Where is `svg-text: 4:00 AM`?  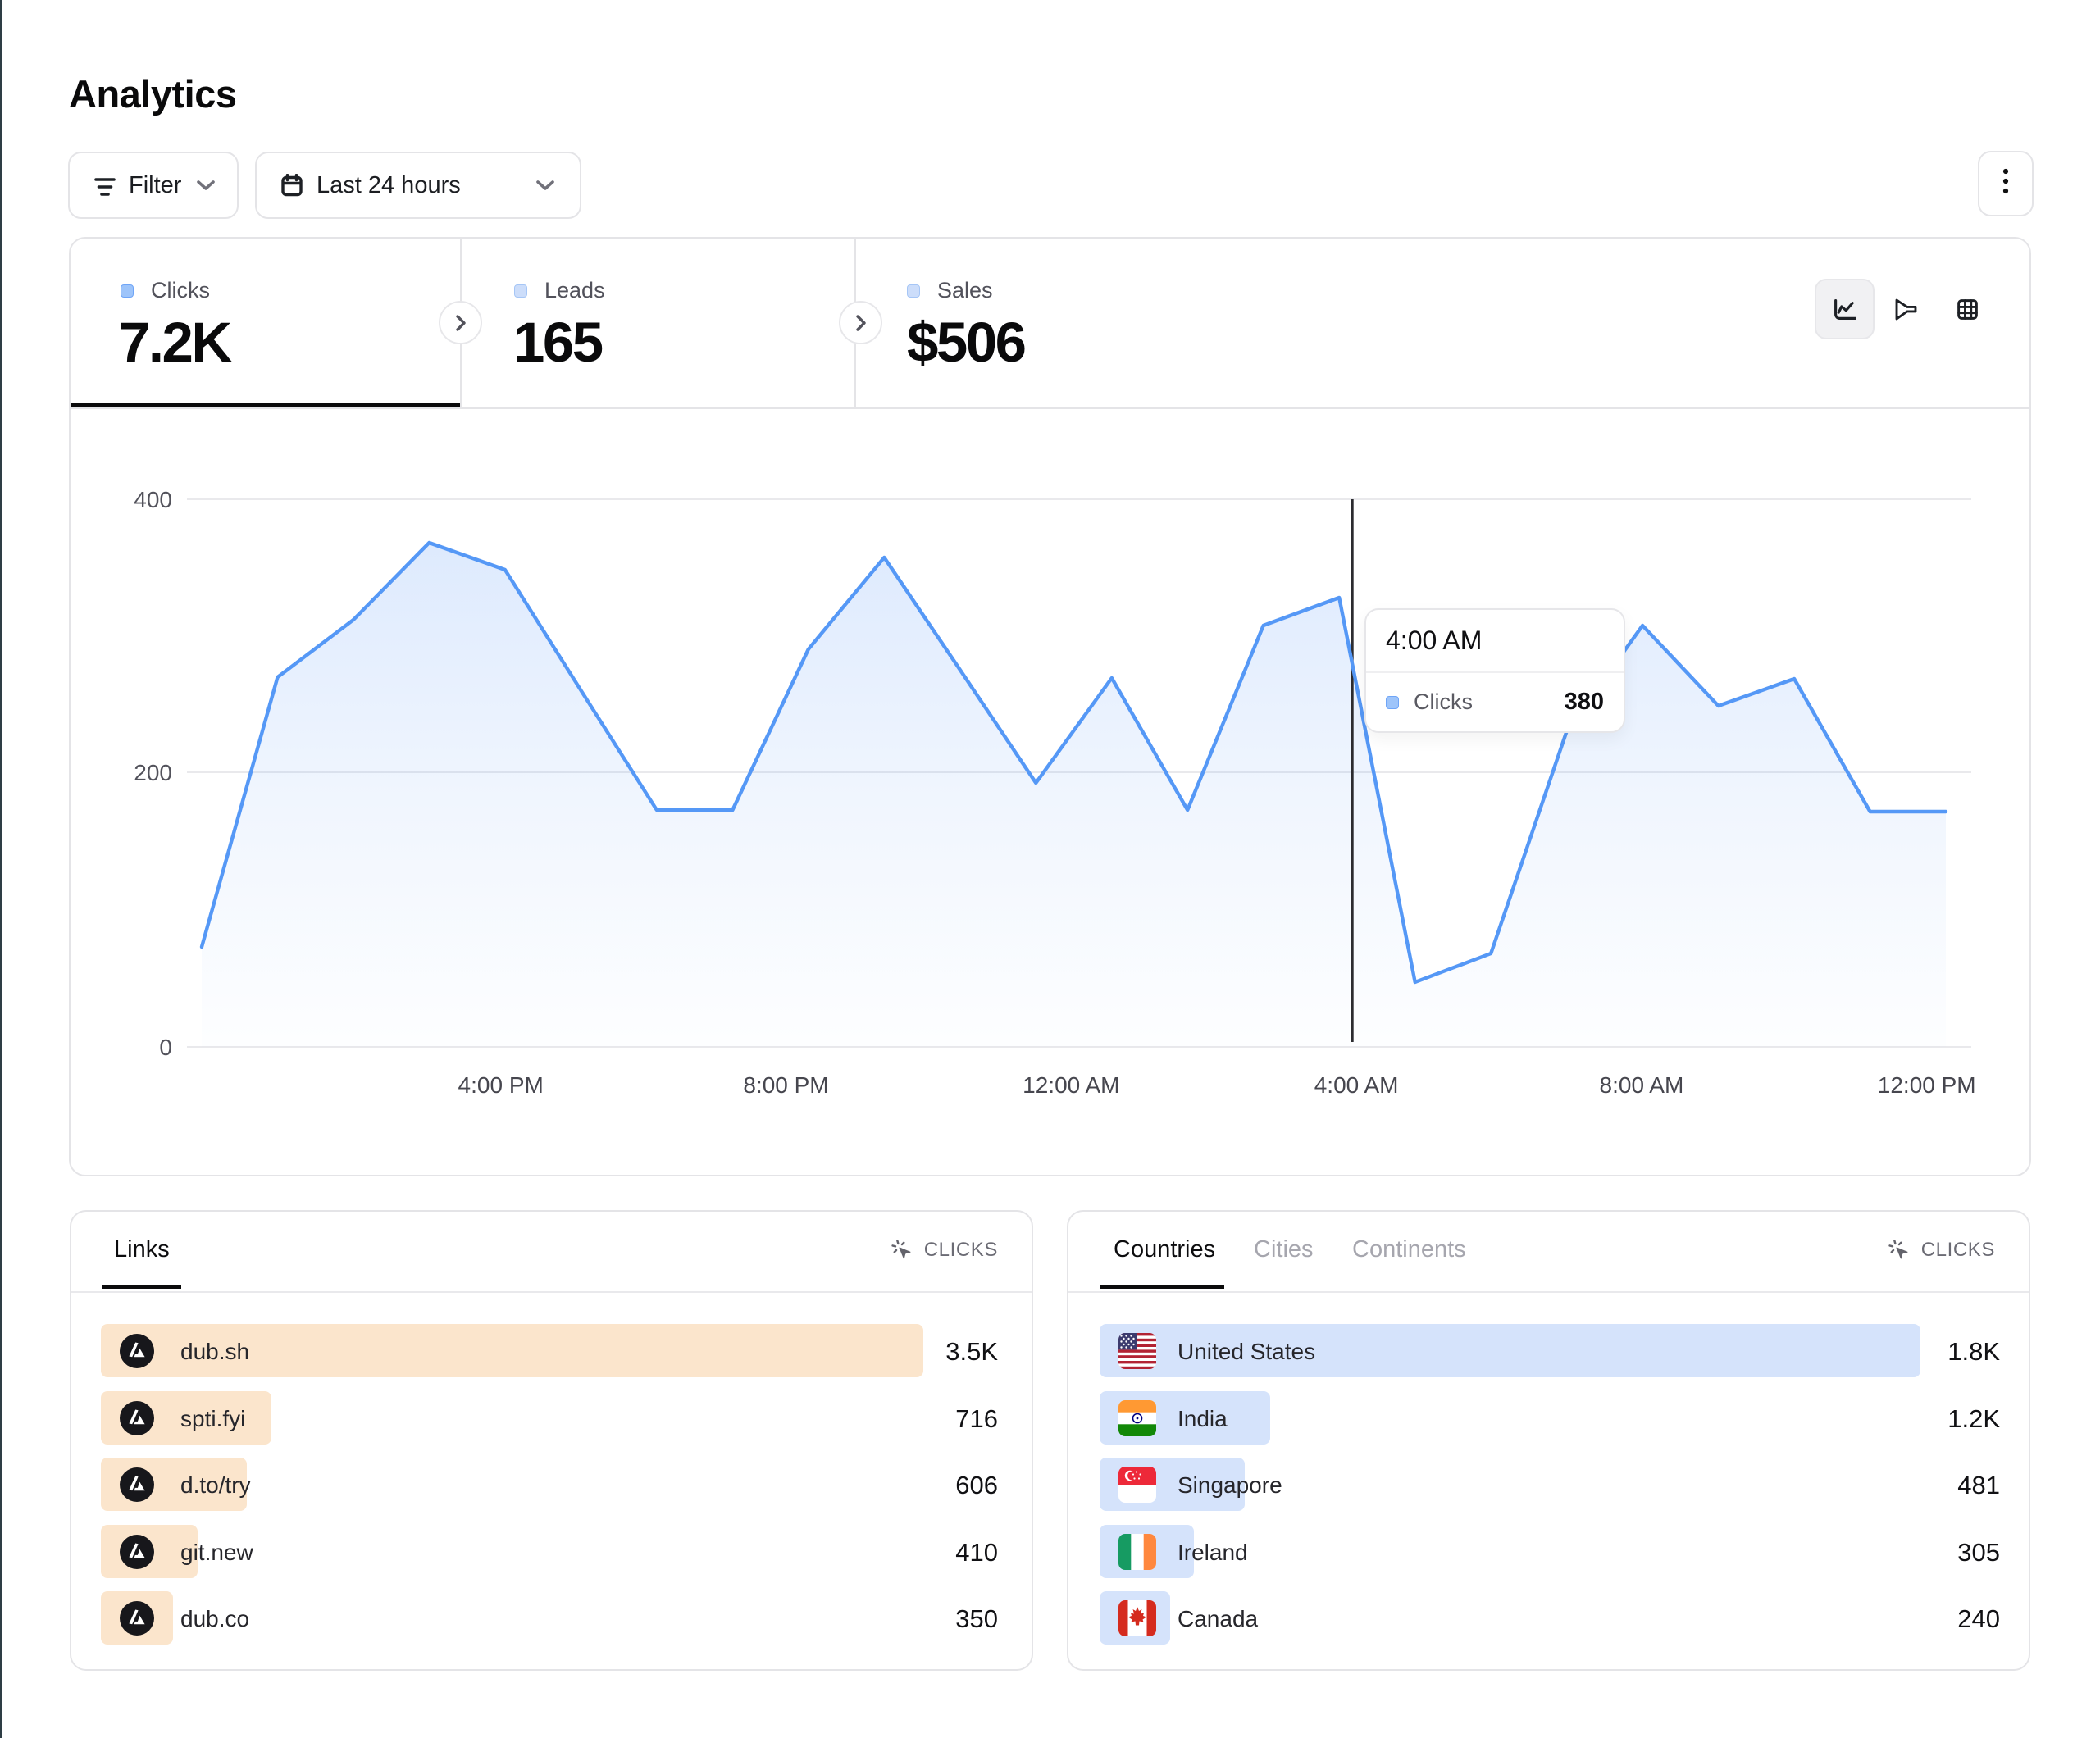 svg-text: 4:00 AM is located at coordinates (1356, 1085).